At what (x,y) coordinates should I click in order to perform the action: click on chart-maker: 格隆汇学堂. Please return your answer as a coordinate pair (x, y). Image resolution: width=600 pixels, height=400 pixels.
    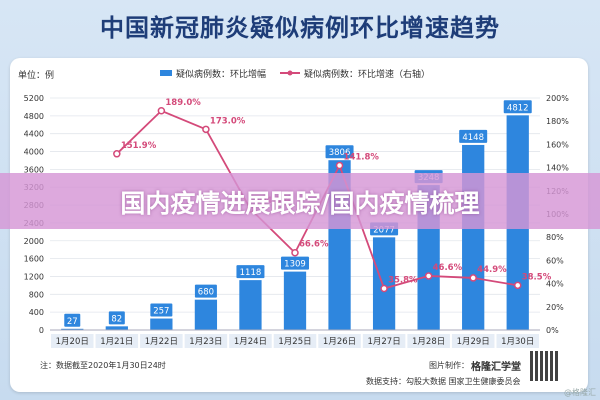
    Looking at the image, I should click on (496, 367).